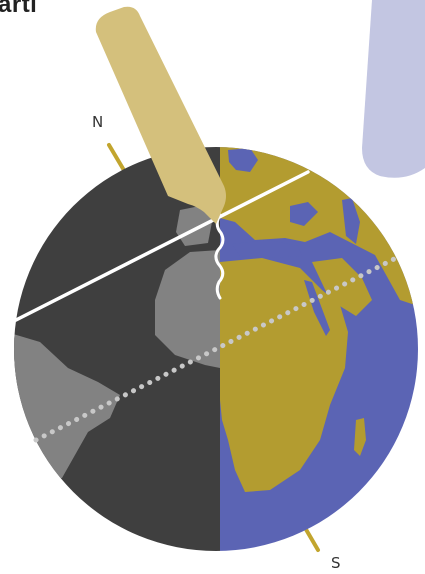  What do you see at coordinates (19, 9) in the screenshot?
I see `title-text: arti` at bounding box center [19, 9].